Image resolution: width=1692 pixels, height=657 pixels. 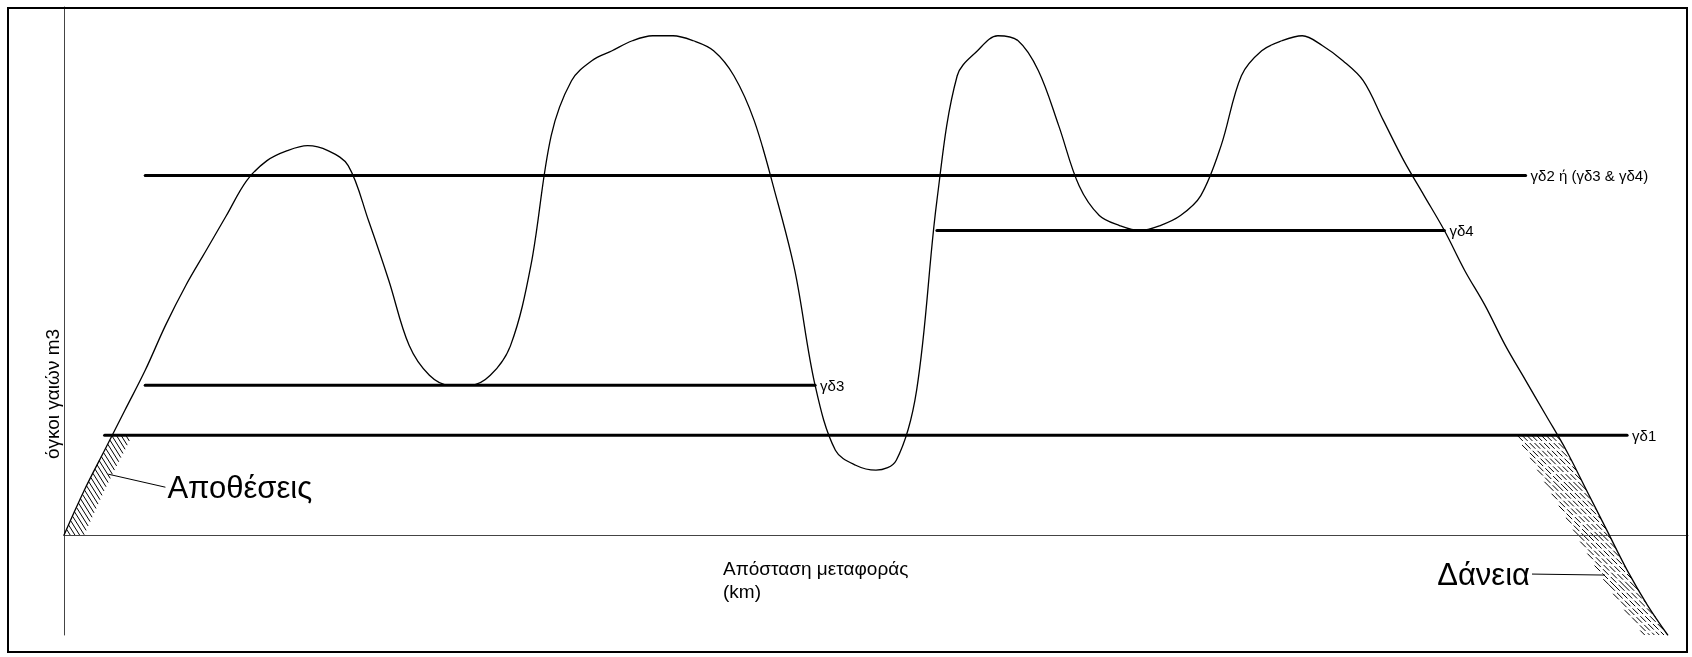 What do you see at coordinates (240, 487) in the screenshot?
I see `annotation: Αποθέσεις` at bounding box center [240, 487].